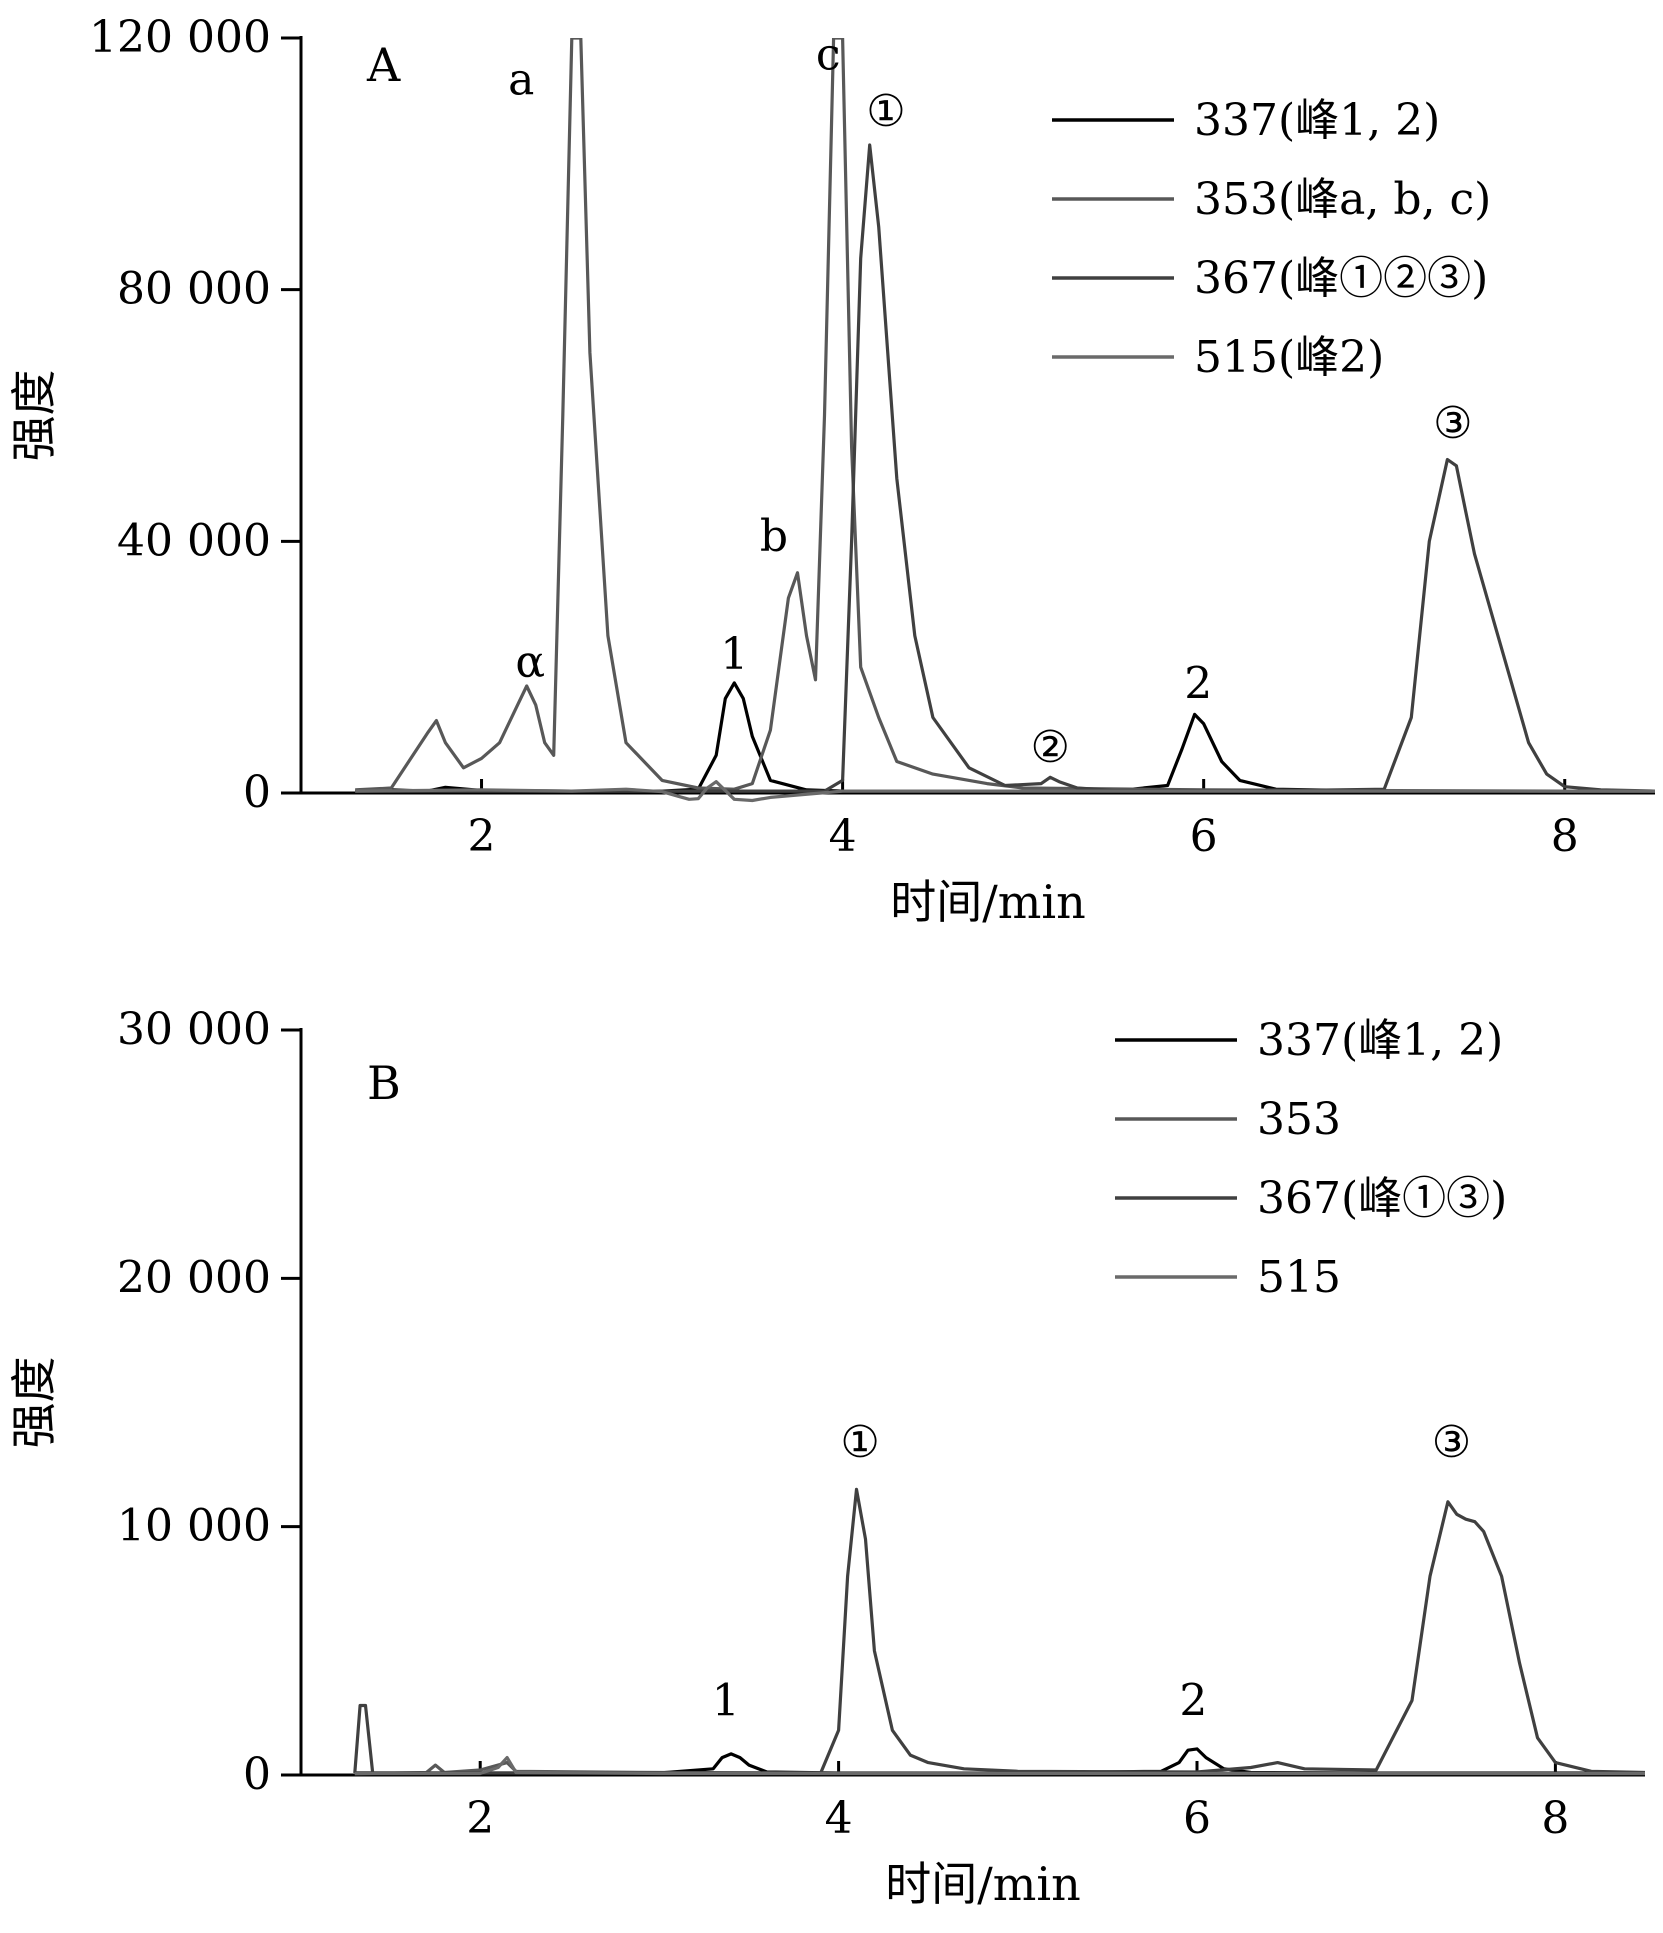 This screenshot has width=1663, height=1933. I want to click on legend-entry: 515, so click(1299, 1277).